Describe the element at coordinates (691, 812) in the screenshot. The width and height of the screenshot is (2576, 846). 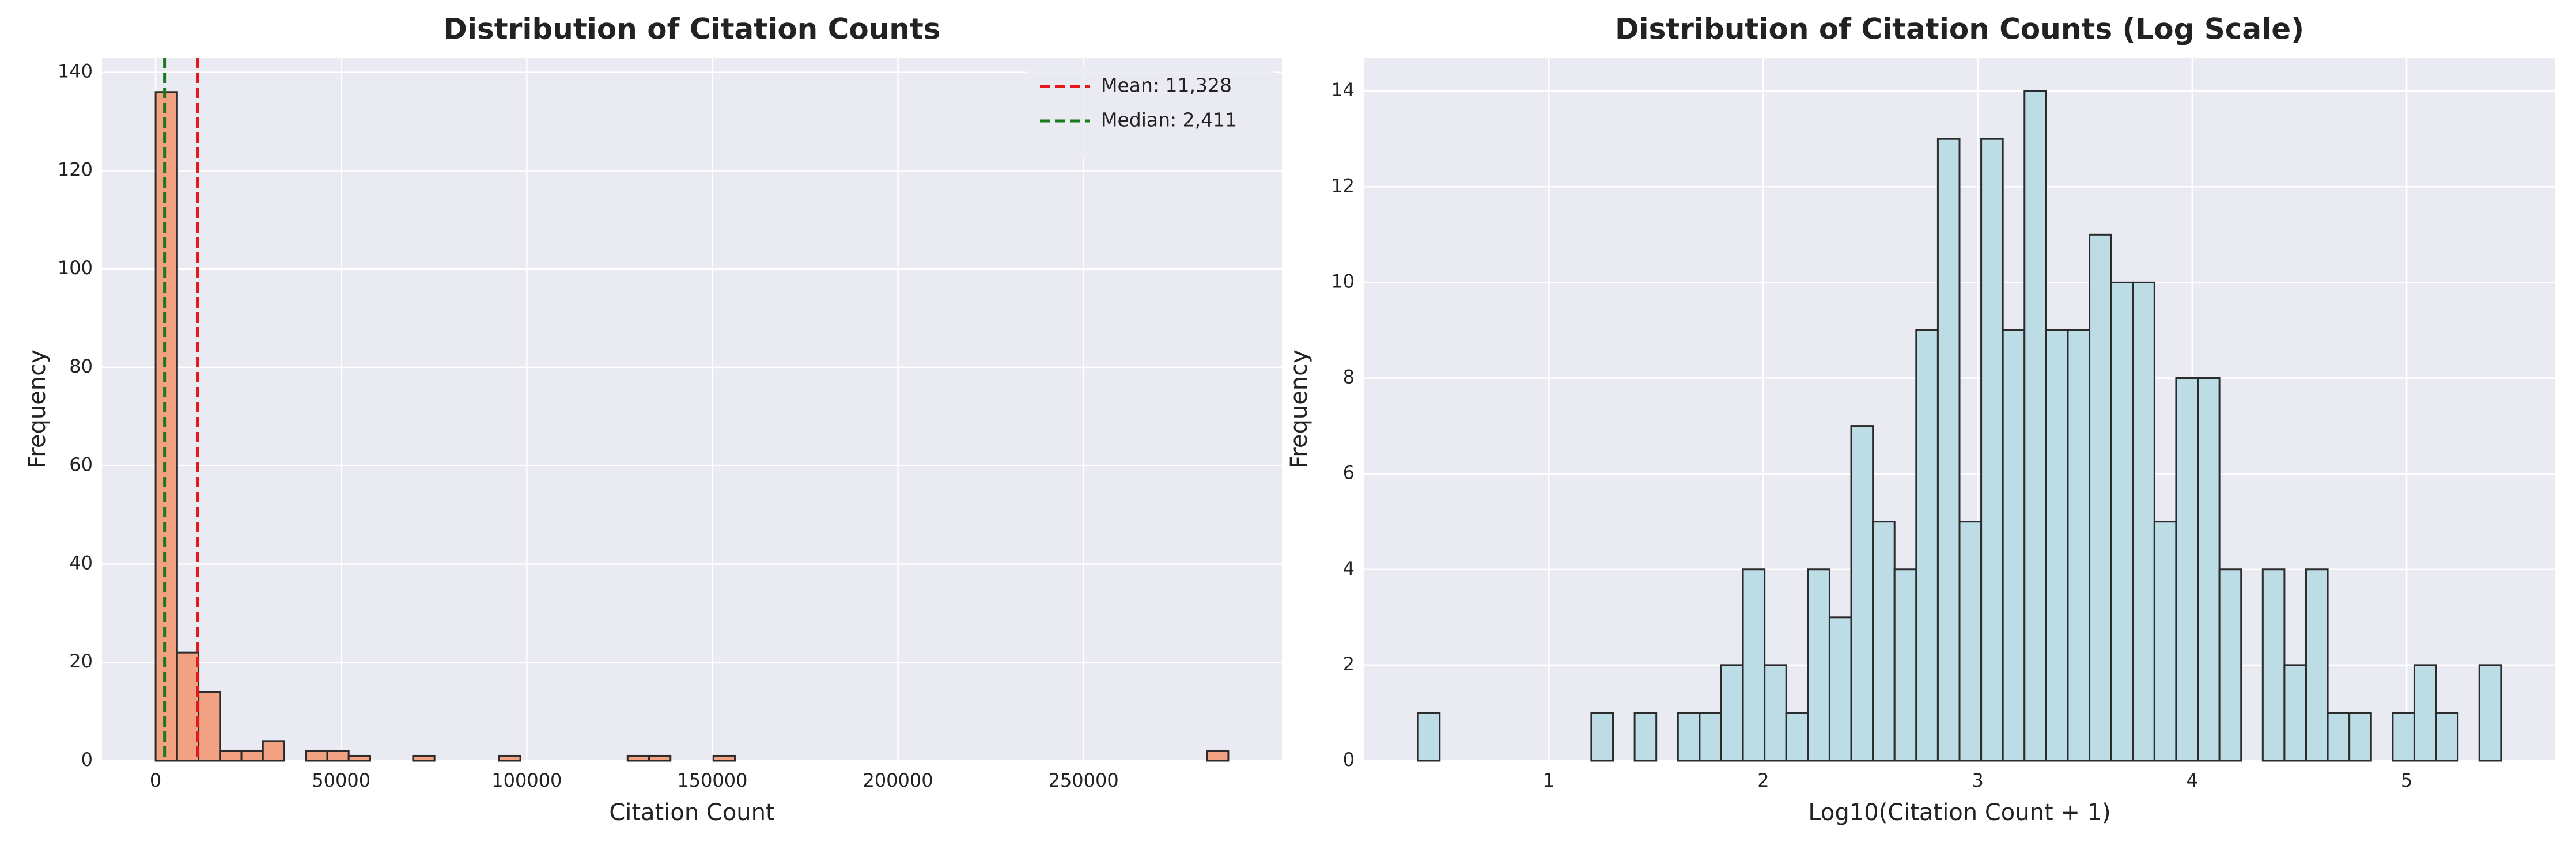
I see `x-axis-label: Citation Count` at that location.